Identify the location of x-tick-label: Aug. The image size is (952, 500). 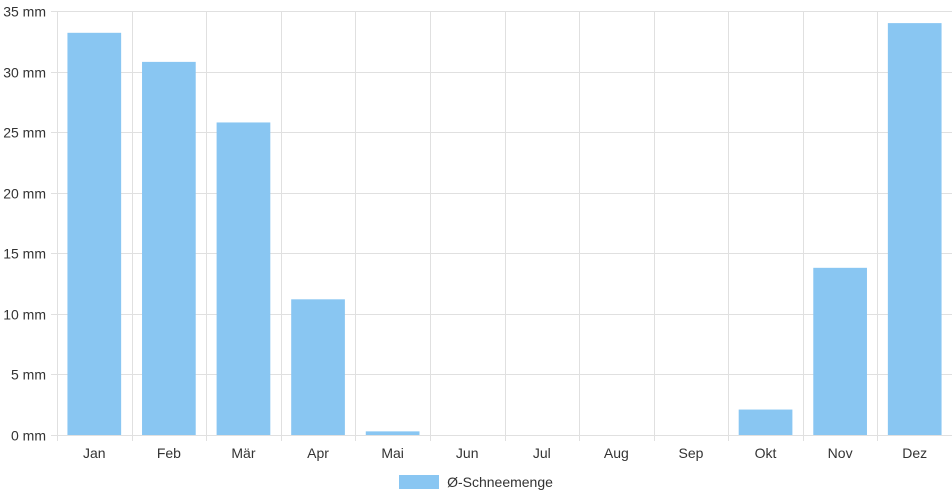
(616, 453).